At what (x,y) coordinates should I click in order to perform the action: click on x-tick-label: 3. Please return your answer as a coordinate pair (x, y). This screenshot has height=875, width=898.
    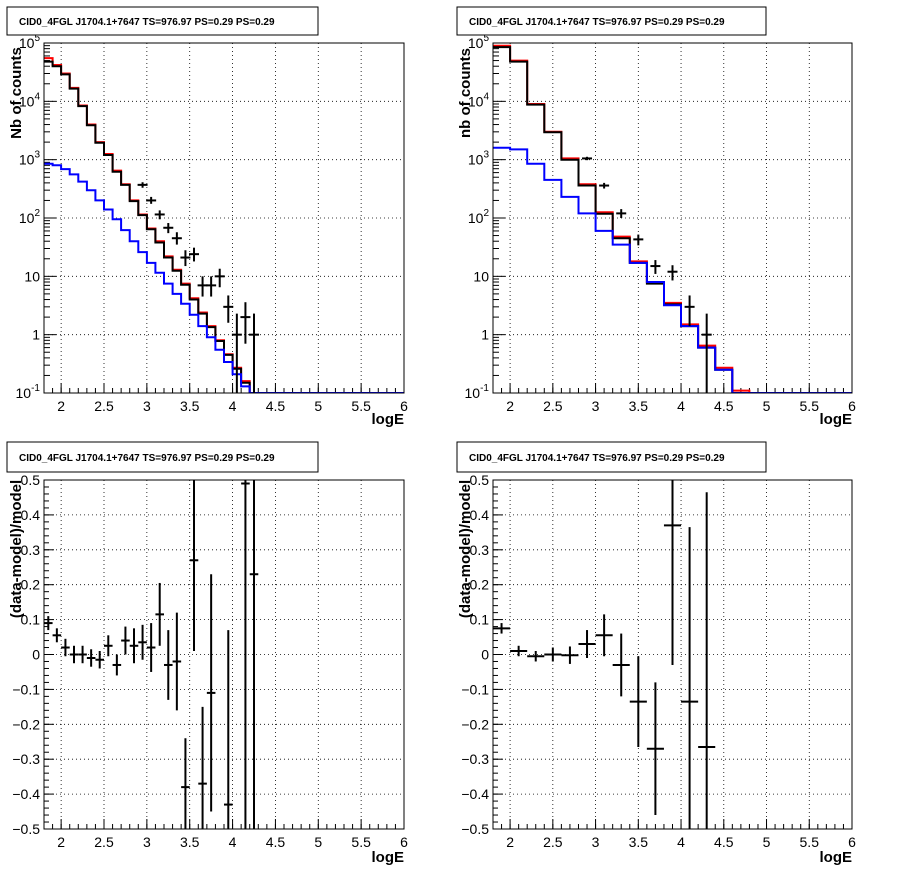
    Looking at the image, I should click on (596, 842).